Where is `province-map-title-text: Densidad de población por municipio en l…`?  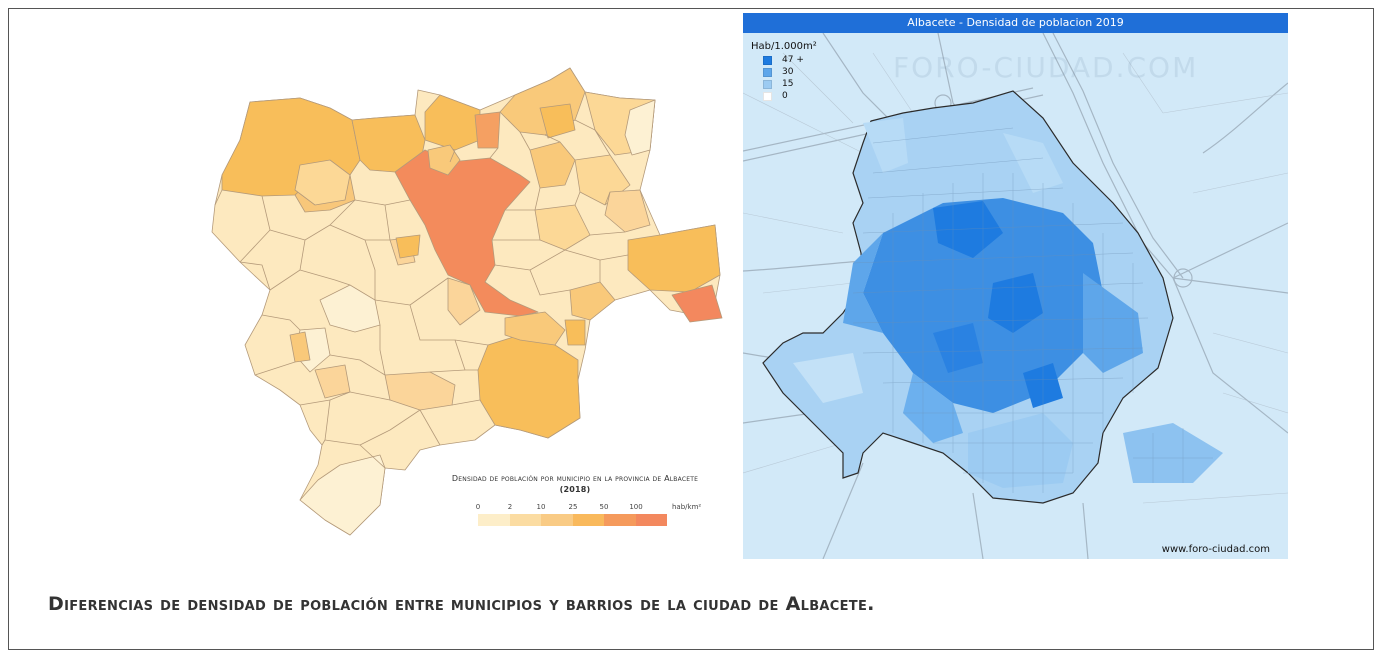 province-map-title-text: Densidad de población por municipio en l… is located at coordinates (575, 478).